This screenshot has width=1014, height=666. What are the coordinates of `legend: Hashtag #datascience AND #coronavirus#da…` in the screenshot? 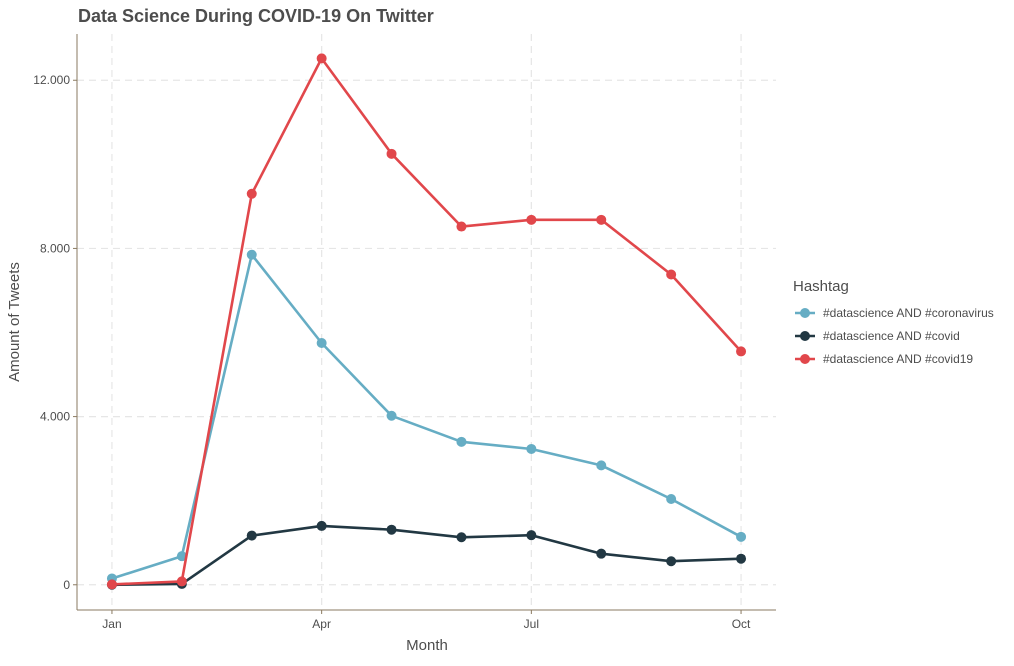 It's located at (893, 322).